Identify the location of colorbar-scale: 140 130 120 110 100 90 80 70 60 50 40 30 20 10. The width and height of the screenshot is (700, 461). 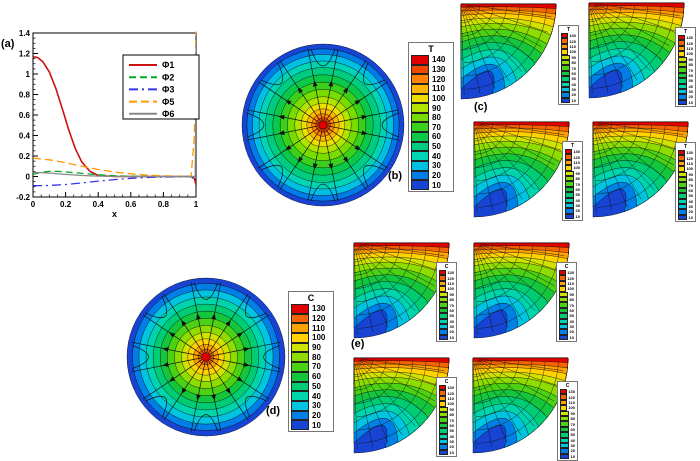
(431, 122).